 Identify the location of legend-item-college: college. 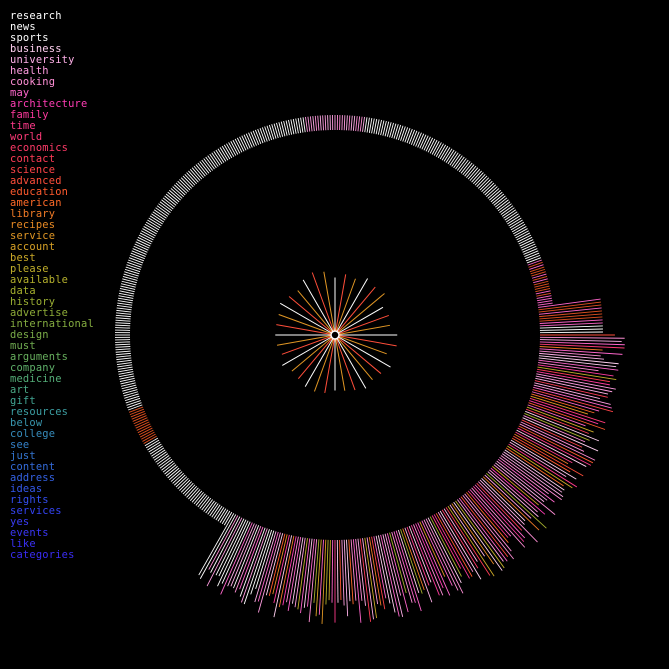
(33, 434).